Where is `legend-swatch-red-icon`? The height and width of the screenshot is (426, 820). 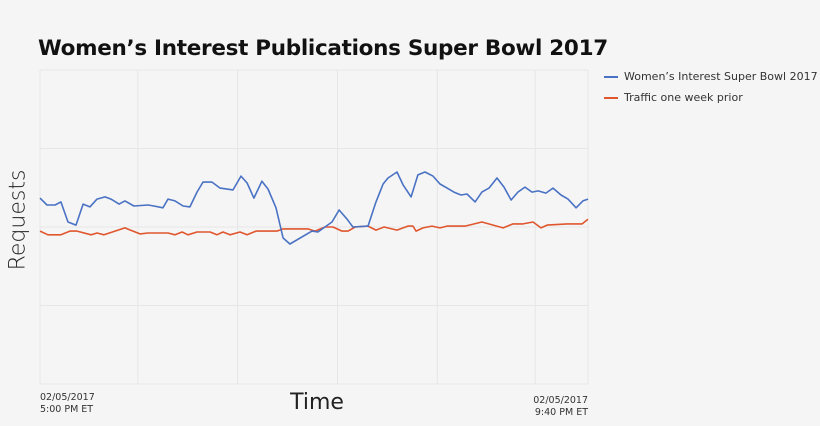
legend-swatch-red-icon is located at coordinates (611, 97).